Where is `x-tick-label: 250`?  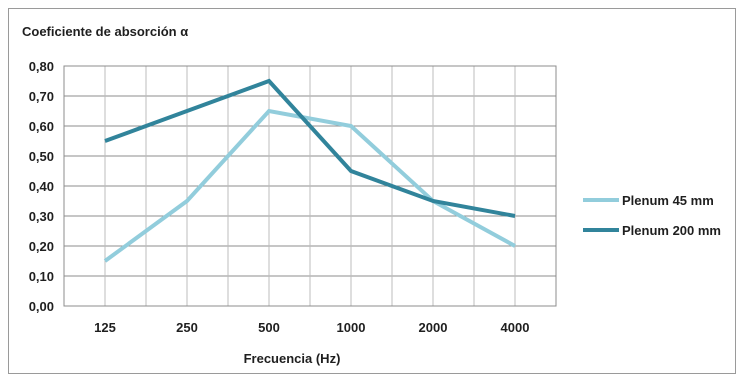 x-tick-label: 250 is located at coordinates (187, 327).